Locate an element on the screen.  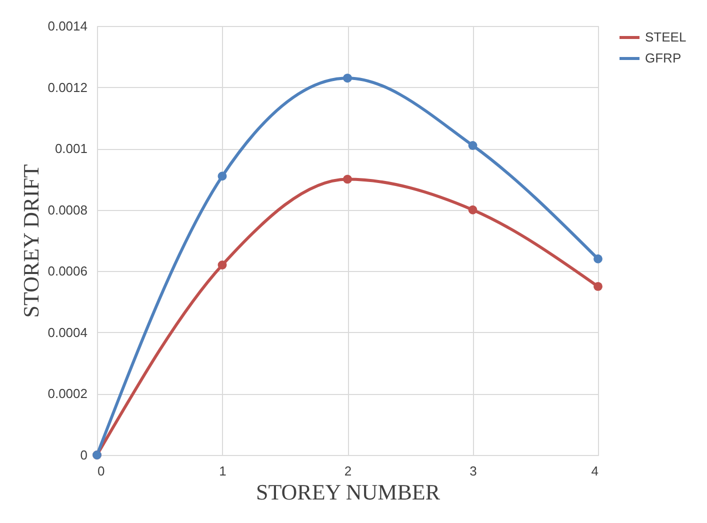
y-tick-label: 0.0008 is located at coordinates (68, 210).